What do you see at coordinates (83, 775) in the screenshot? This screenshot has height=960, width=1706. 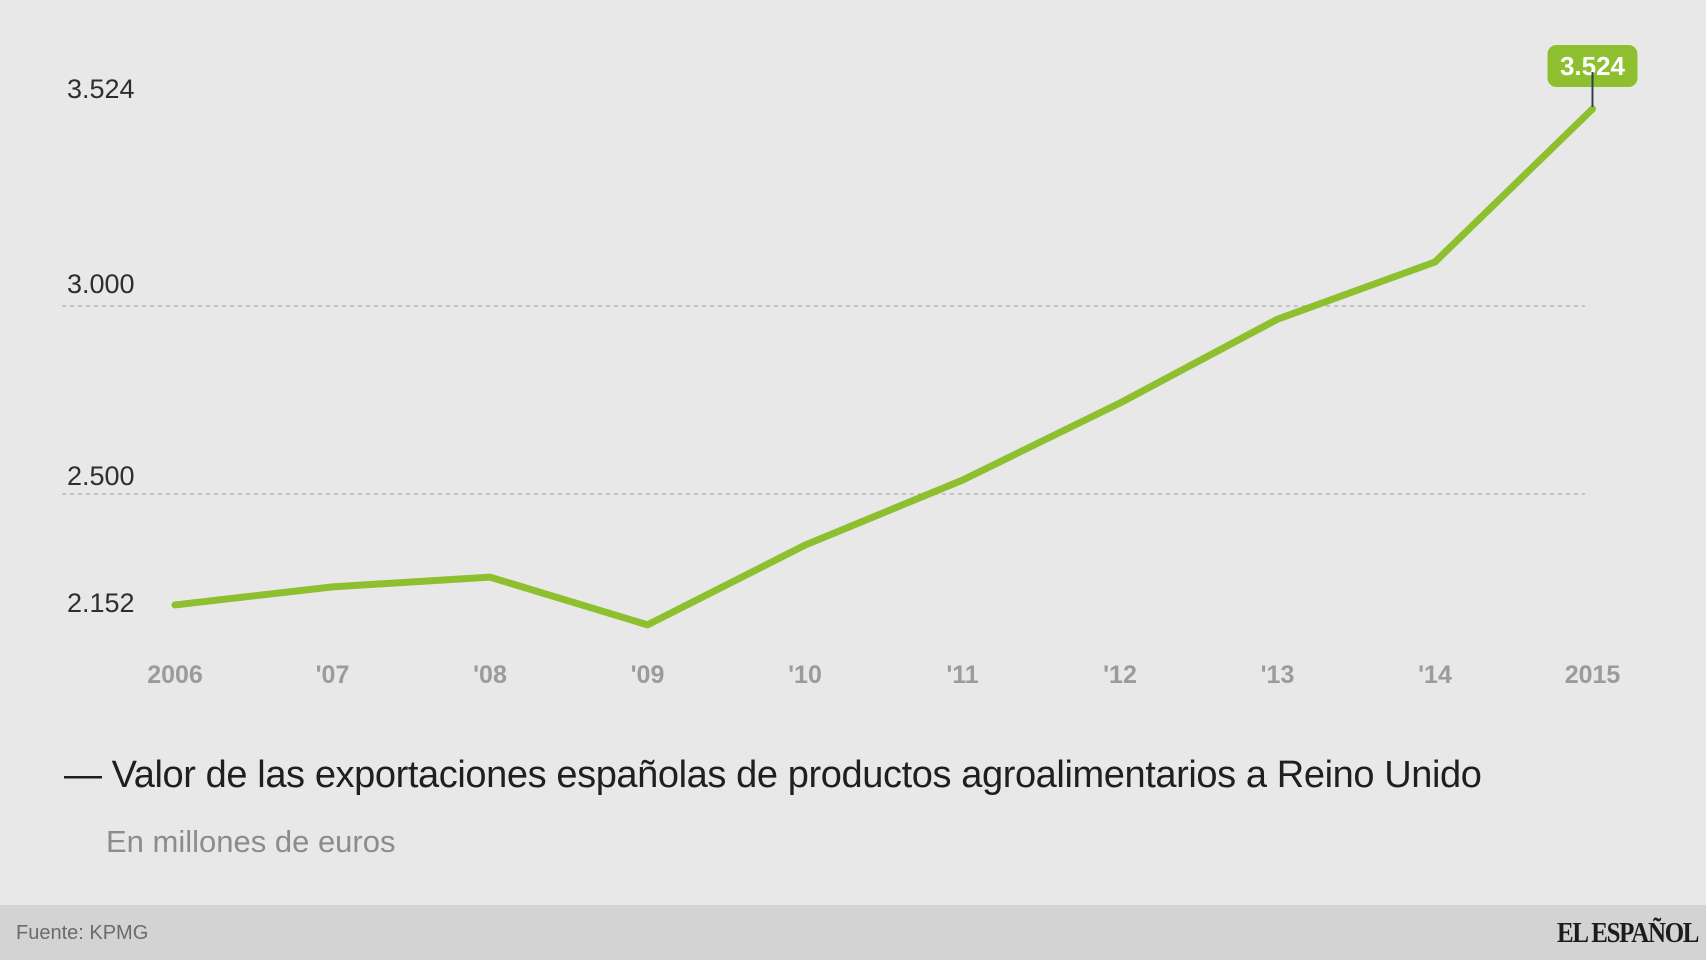 I see `legend-dash-icon: —` at bounding box center [83, 775].